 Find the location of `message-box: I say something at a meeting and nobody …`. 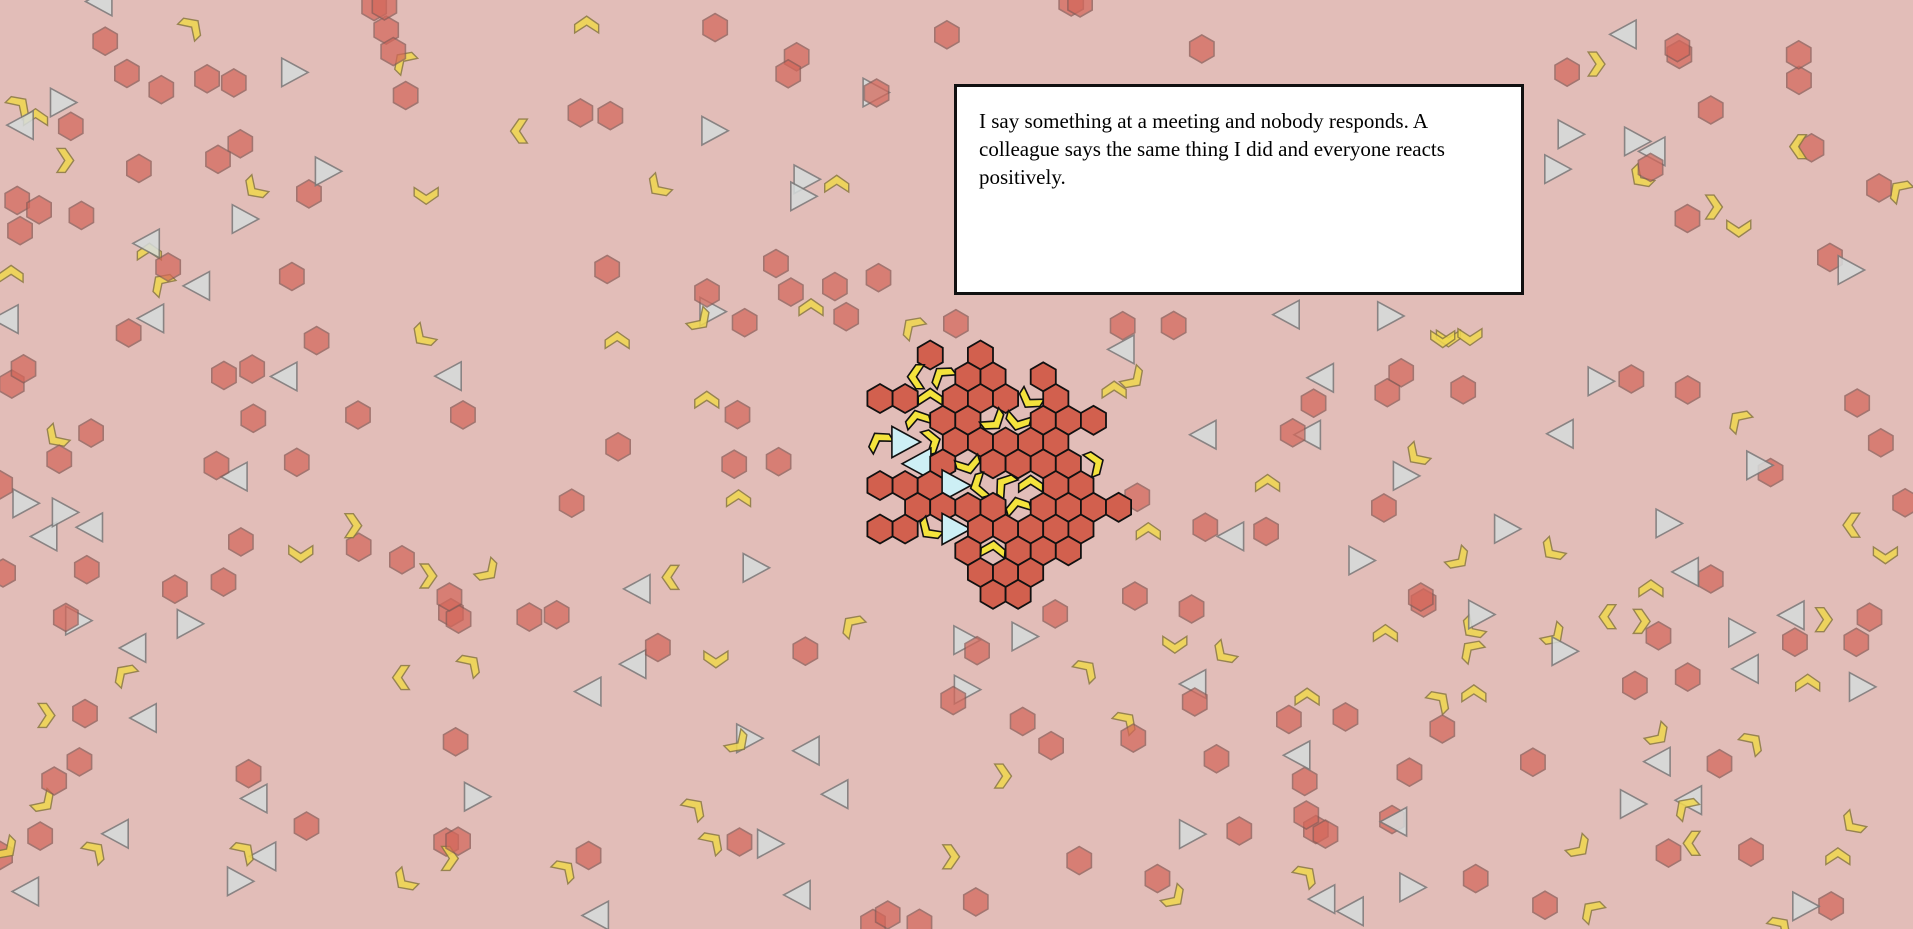

message-box: I say something at a meeting and nobody … is located at coordinates (1239, 189).